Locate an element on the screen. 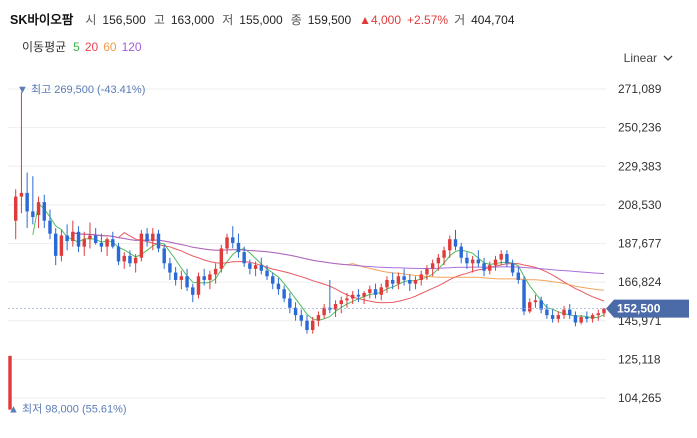  y-tick-label: 271,089 is located at coordinates (640, 89).